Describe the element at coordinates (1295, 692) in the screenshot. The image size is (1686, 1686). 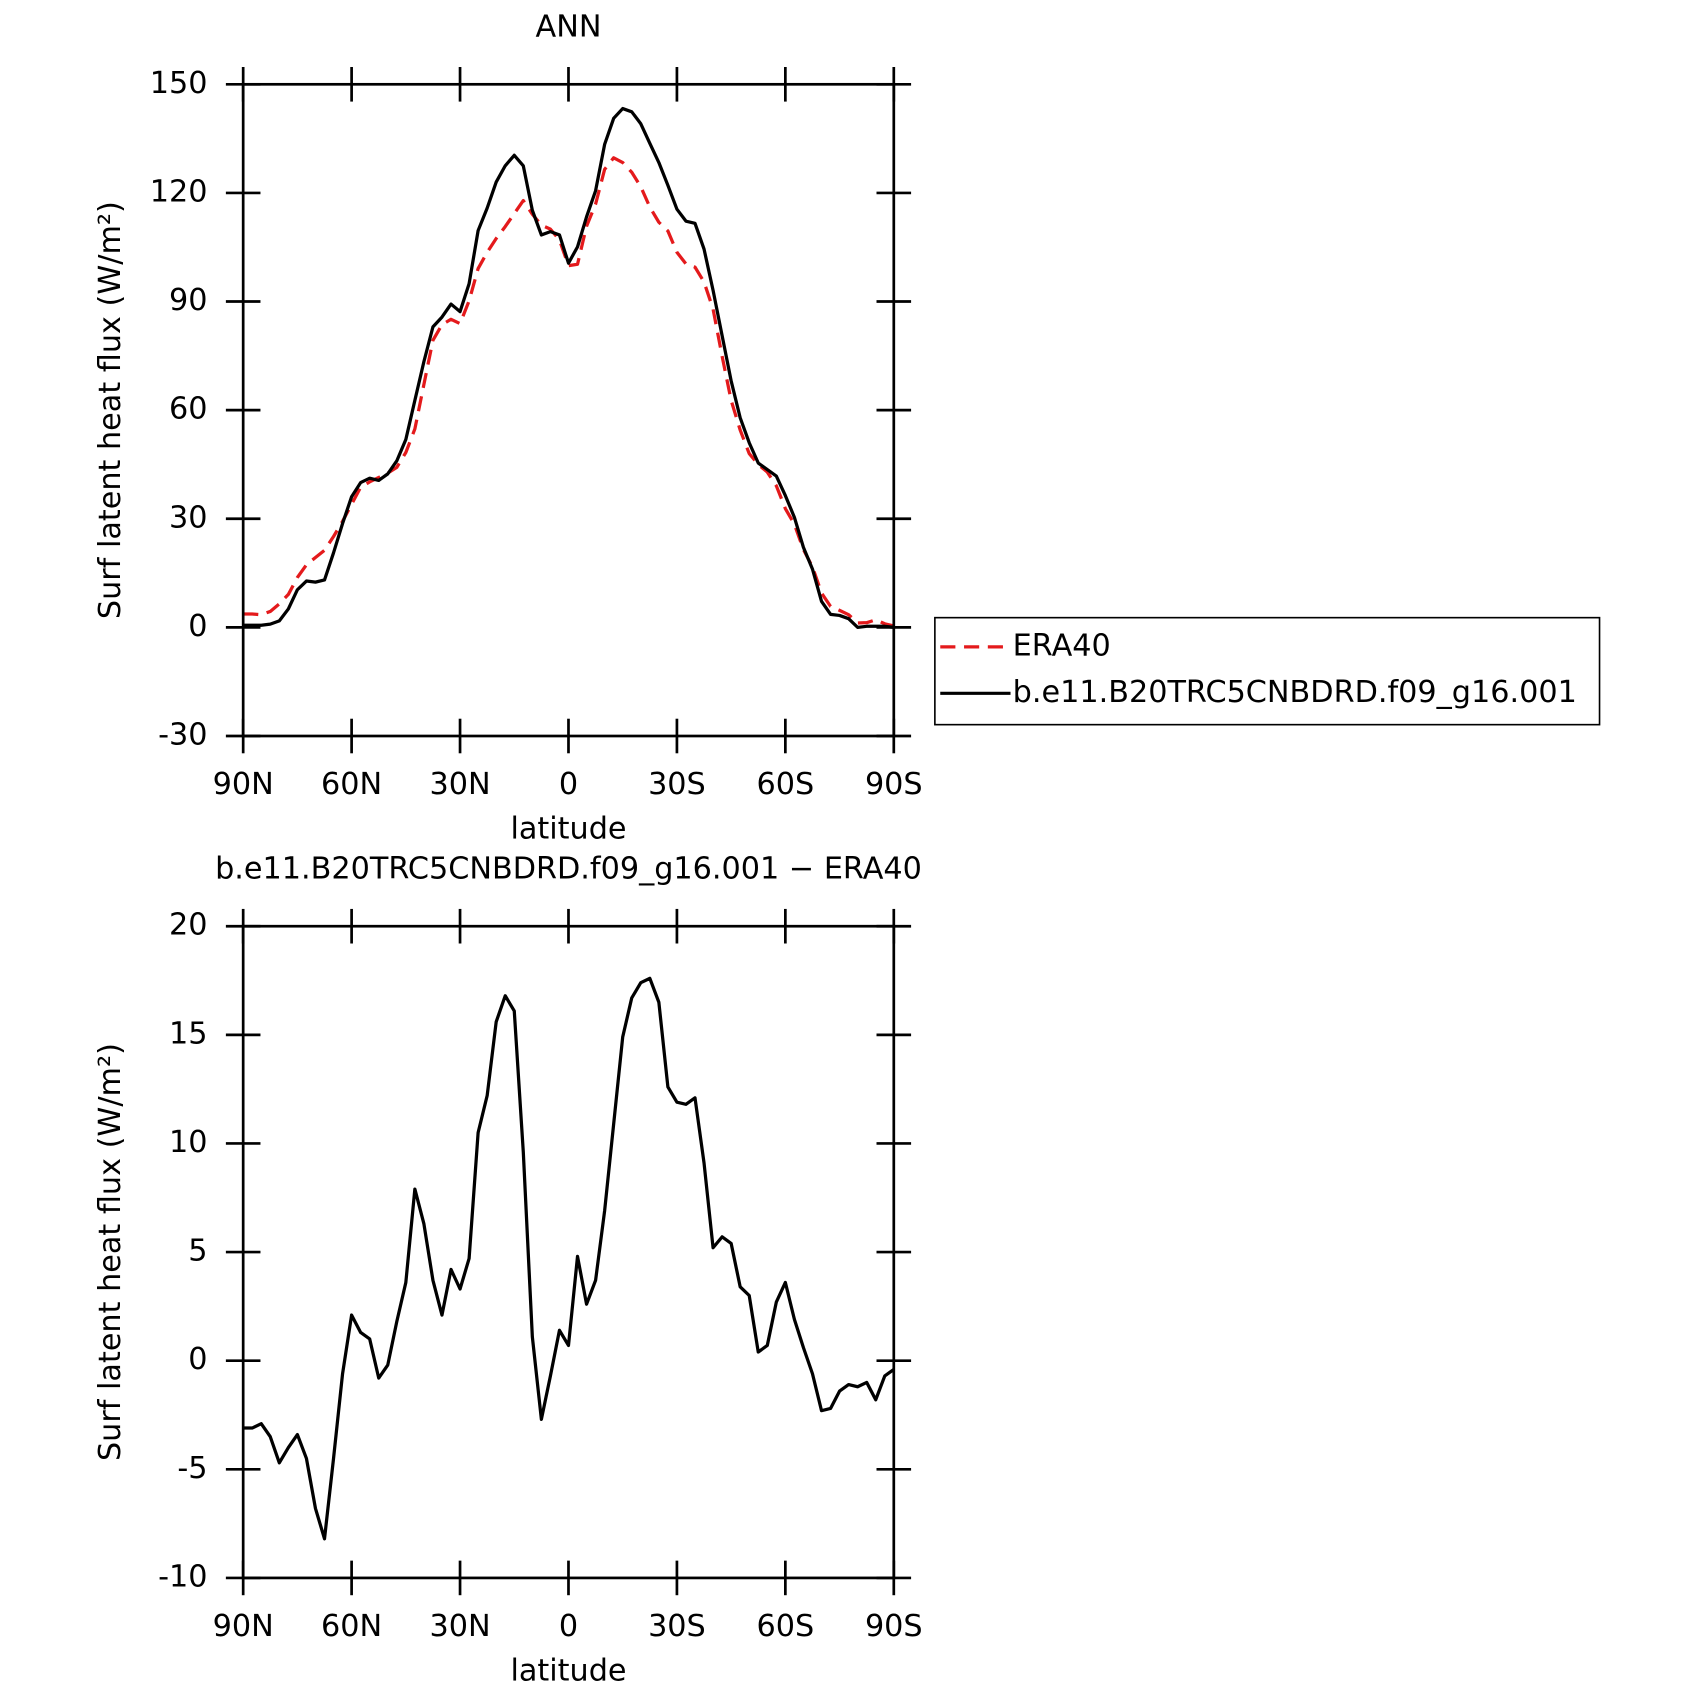
I see `legend-label: b.e11.B20TRC5CNBDRD.f09_g16.001` at that location.